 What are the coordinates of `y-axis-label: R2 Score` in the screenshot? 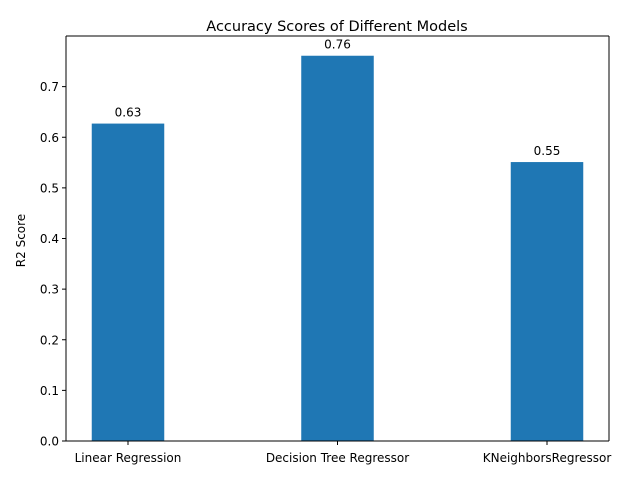 It's located at (21, 240).